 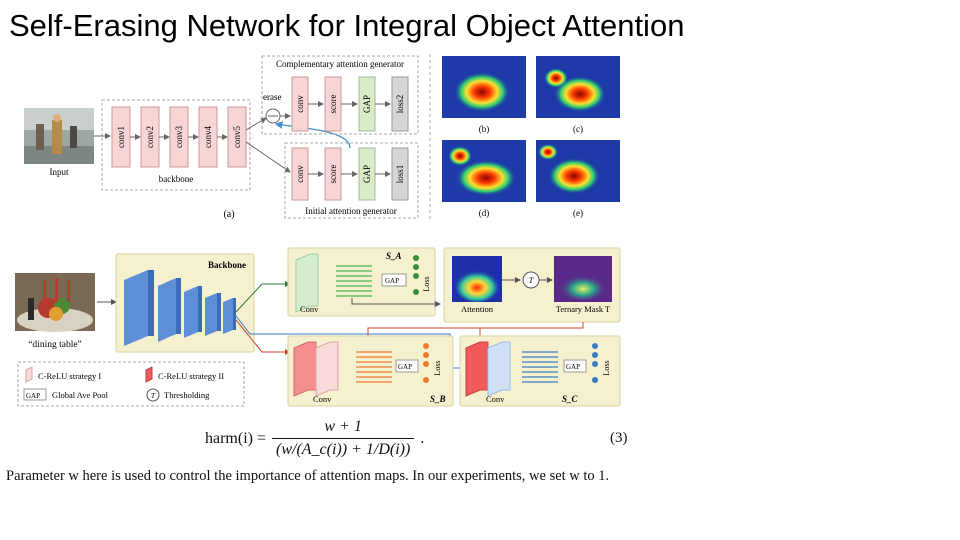 I want to click on initial-title: Initial attention generator, so click(x=350, y=211).